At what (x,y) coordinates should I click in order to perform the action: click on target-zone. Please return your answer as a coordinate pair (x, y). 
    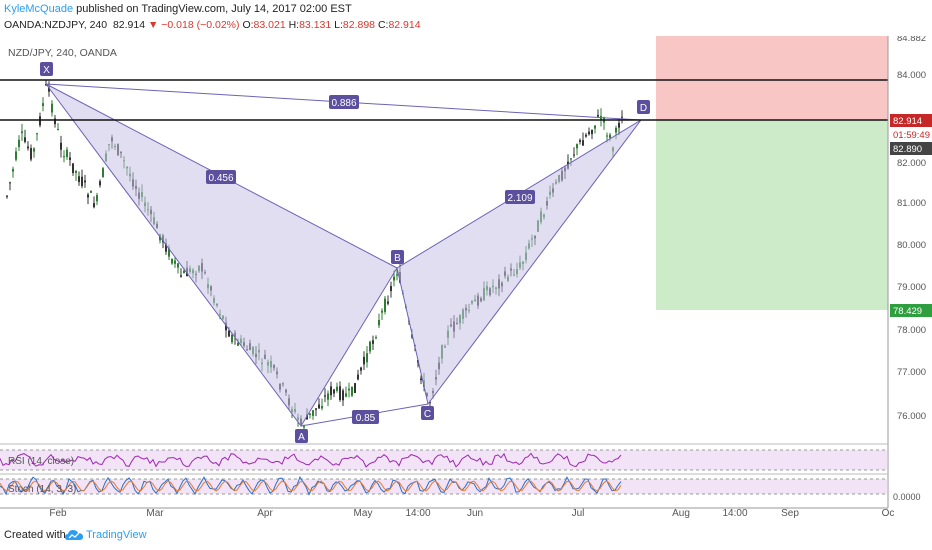
    Looking at the image, I should click on (772, 215).